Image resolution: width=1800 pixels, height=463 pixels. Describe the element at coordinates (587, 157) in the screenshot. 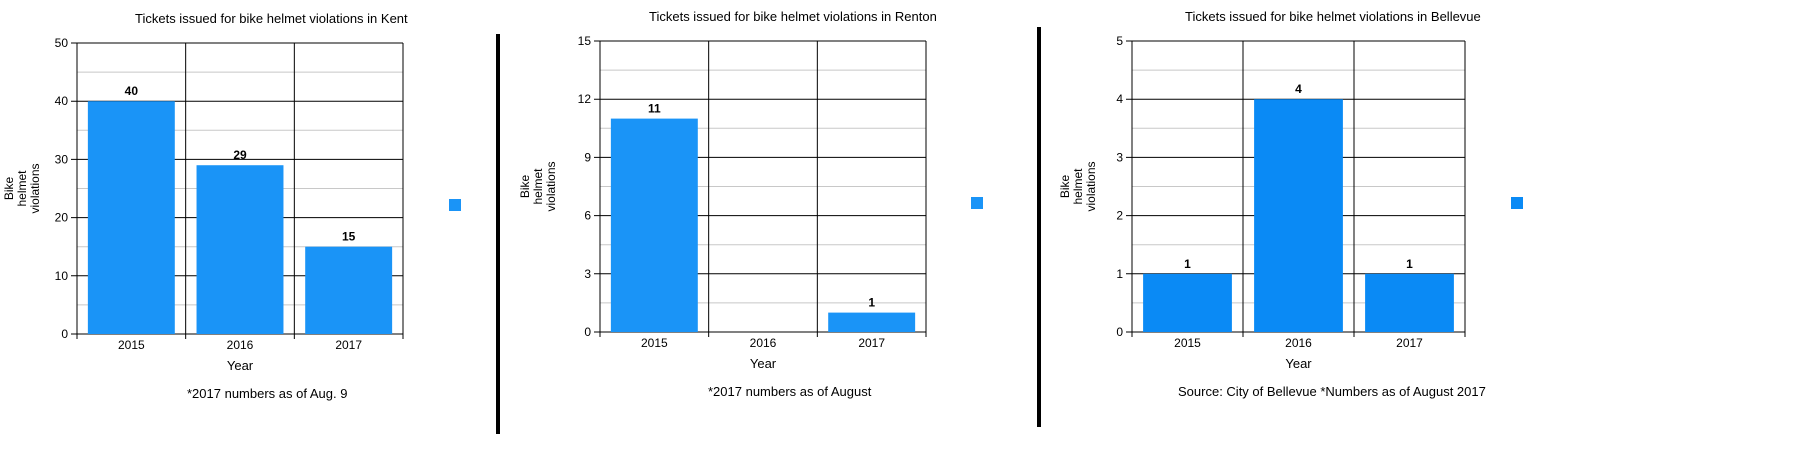

I see `y-tick-label: 9` at that location.